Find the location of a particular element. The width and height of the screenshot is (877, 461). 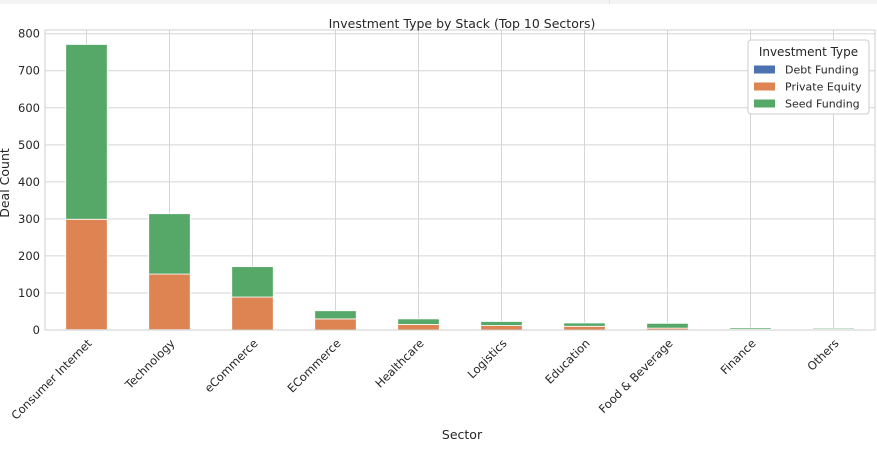

y-tick-label: 300 is located at coordinates (29, 219).